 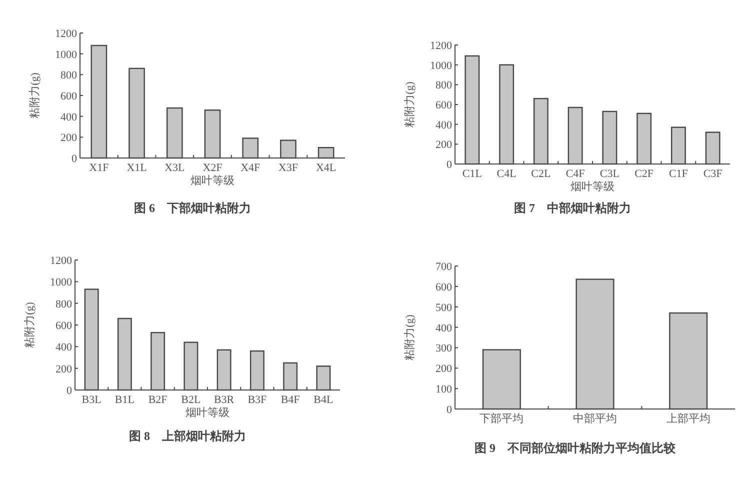 What do you see at coordinates (99, 168) in the screenshot?
I see `x-tick-label: X1F` at bounding box center [99, 168].